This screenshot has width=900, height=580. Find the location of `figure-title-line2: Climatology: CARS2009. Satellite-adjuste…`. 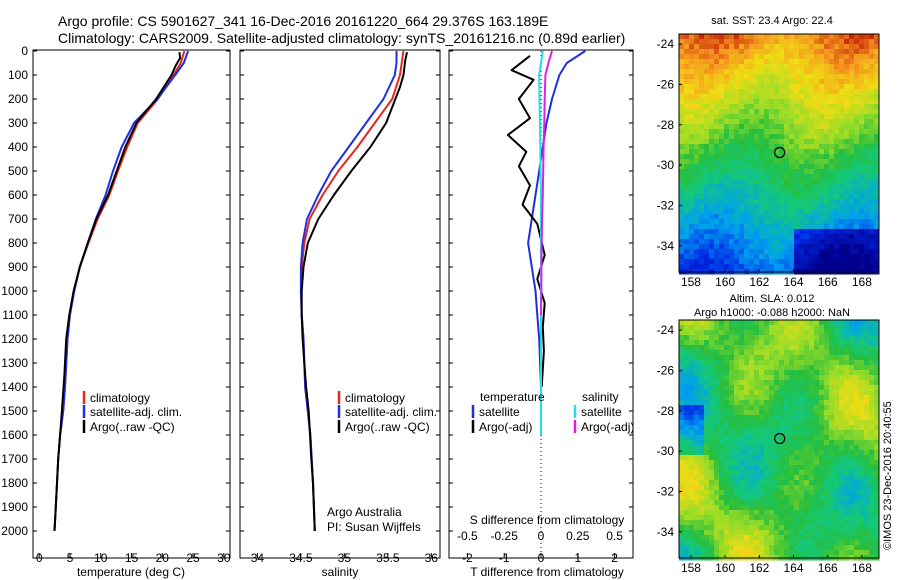

figure-title-line2: Climatology: CARS2009. Satellite-adjuste… is located at coordinates (341, 38).